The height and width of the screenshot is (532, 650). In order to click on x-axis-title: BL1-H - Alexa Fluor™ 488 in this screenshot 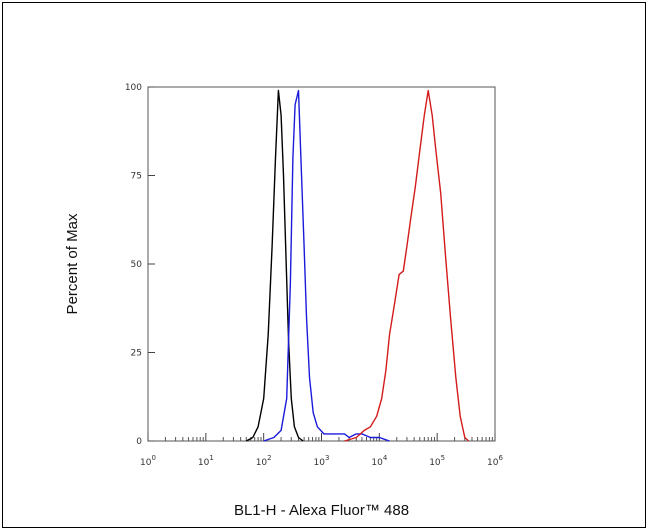, I will do `click(321, 510)`.